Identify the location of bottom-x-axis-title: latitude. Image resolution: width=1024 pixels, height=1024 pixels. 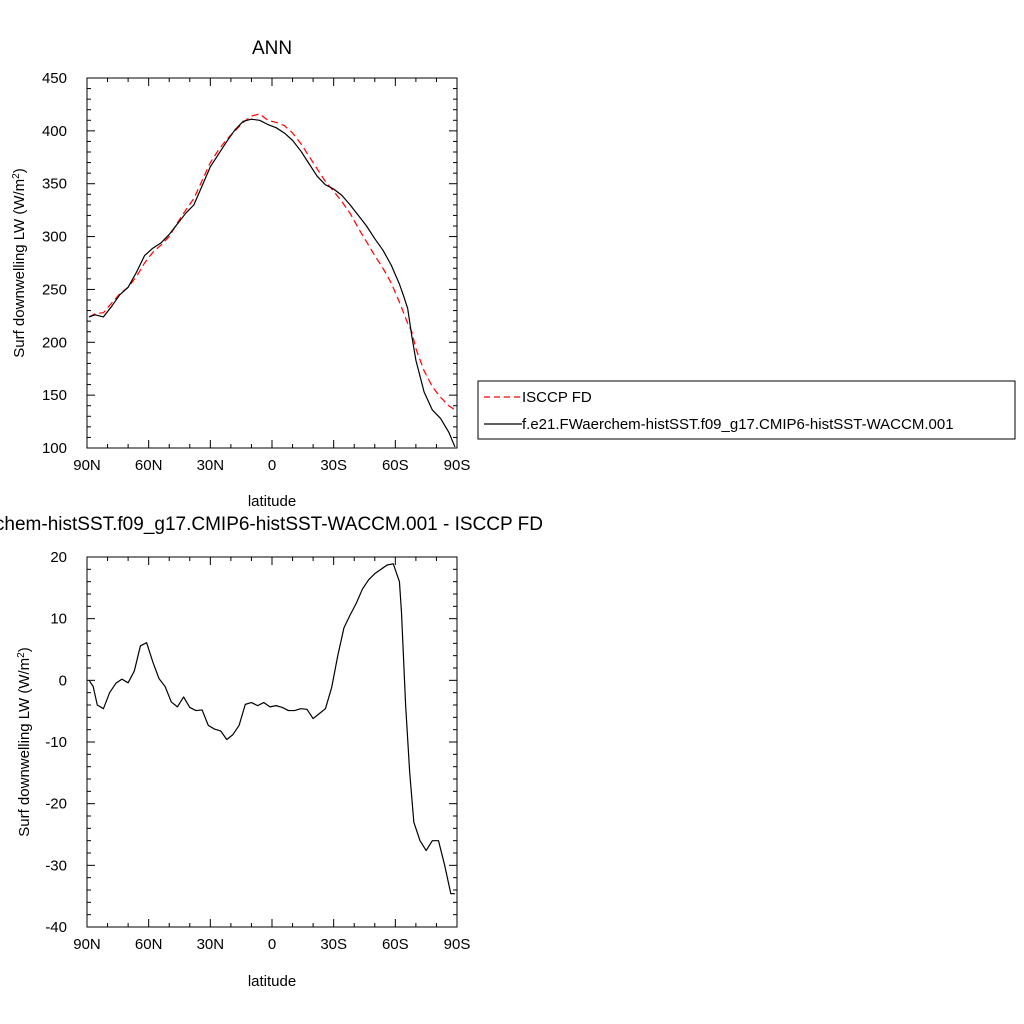
(272, 981).